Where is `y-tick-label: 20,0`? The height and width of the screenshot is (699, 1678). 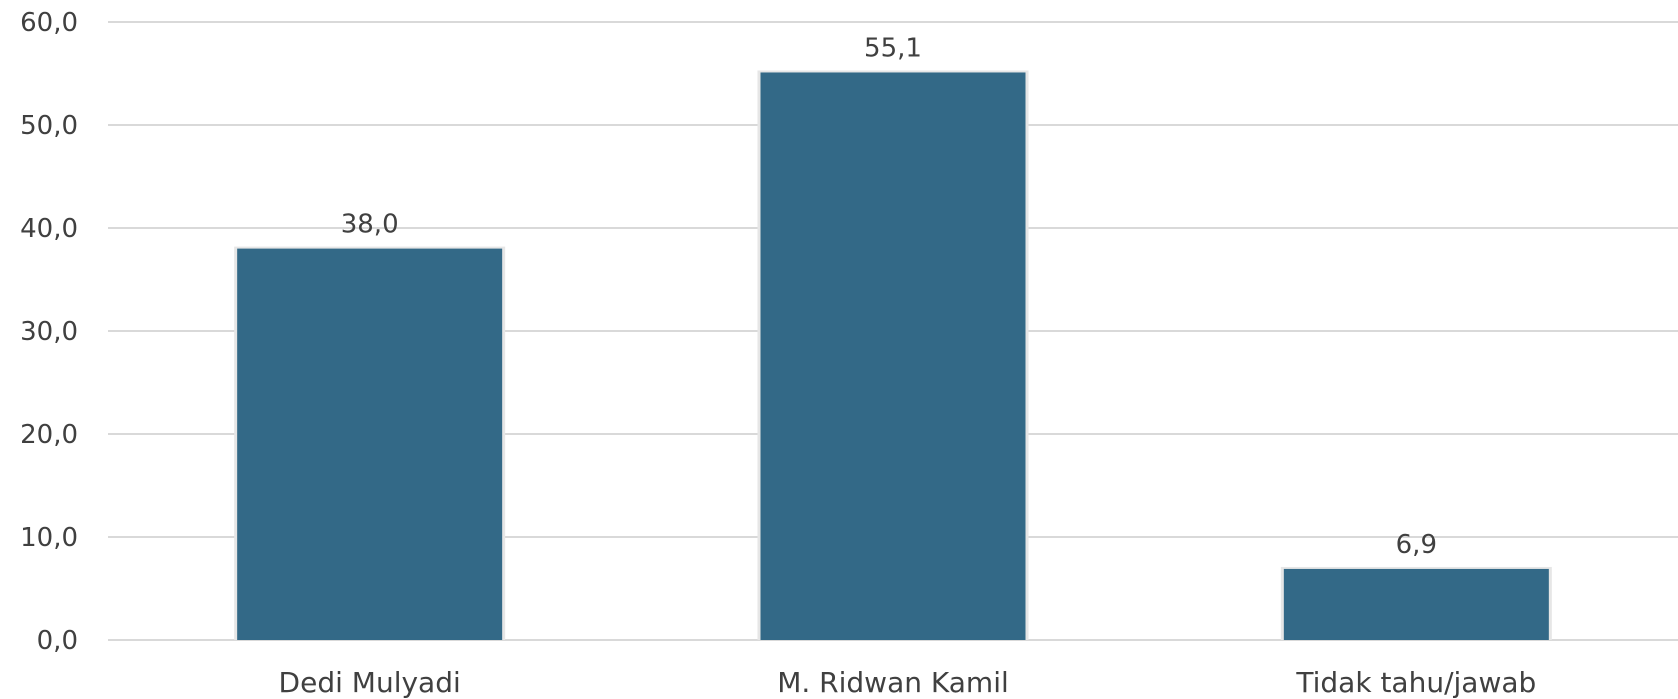 y-tick-label: 20,0 is located at coordinates (49, 435).